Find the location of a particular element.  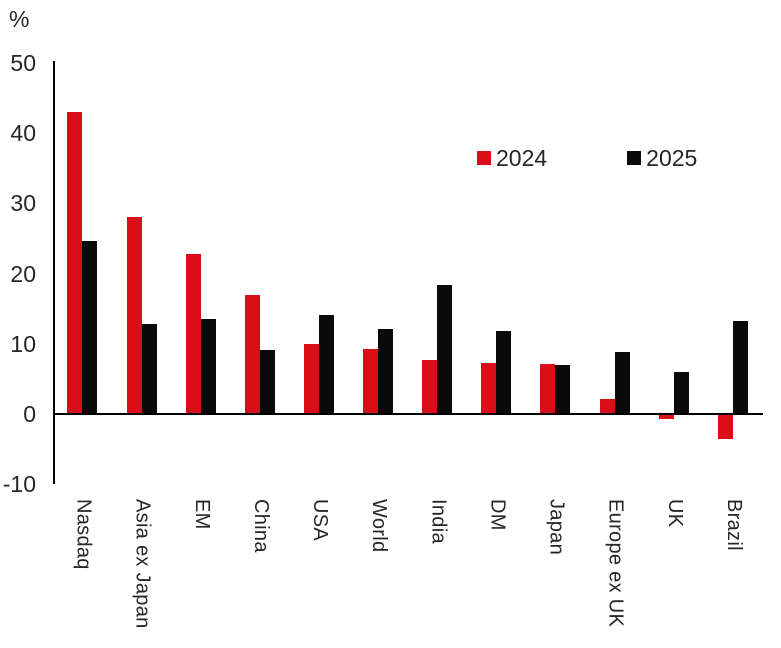

x-axis-label-india: India is located at coordinates (438, 521).